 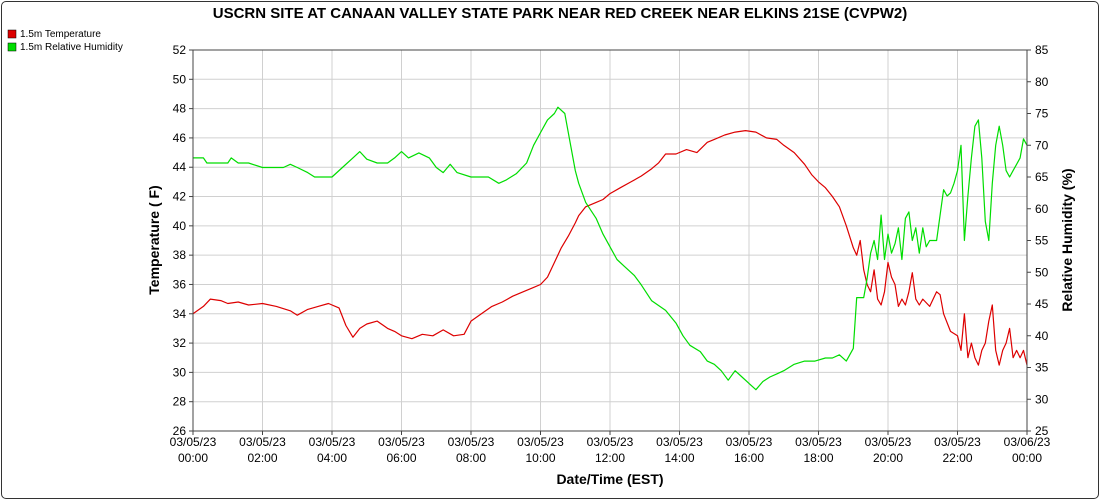 I want to click on right-tick-label: 45, so click(x=1042, y=304).